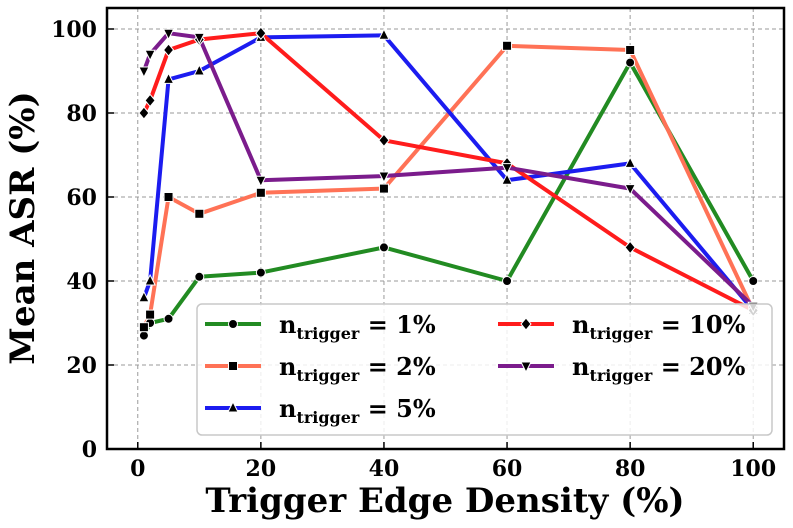 This screenshot has width=793, height=528. Describe the element at coordinates (23, 227) in the screenshot. I see `y-axis-label: Mean ASR (%)` at that location.